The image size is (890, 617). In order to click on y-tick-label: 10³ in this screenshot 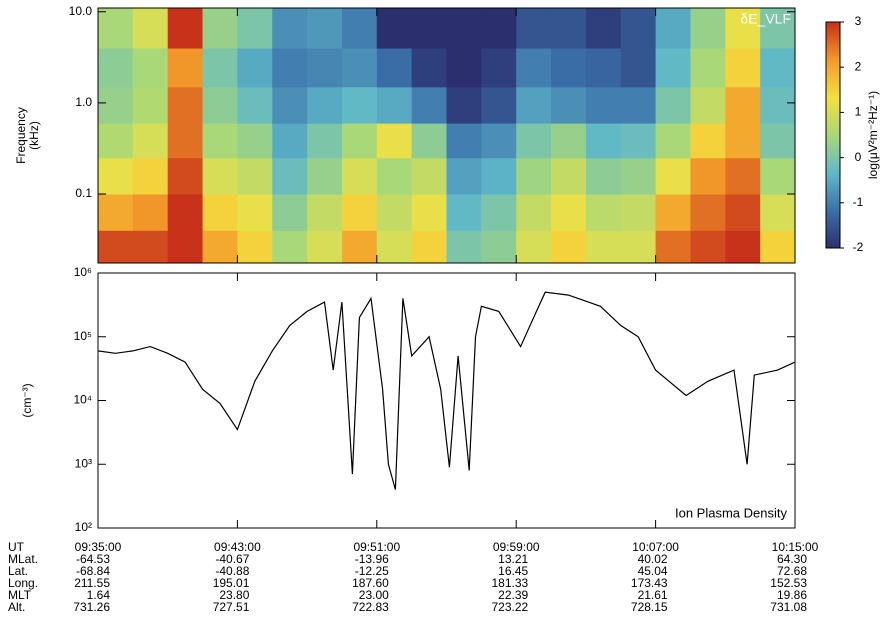, I will do `click(83, 463)`.